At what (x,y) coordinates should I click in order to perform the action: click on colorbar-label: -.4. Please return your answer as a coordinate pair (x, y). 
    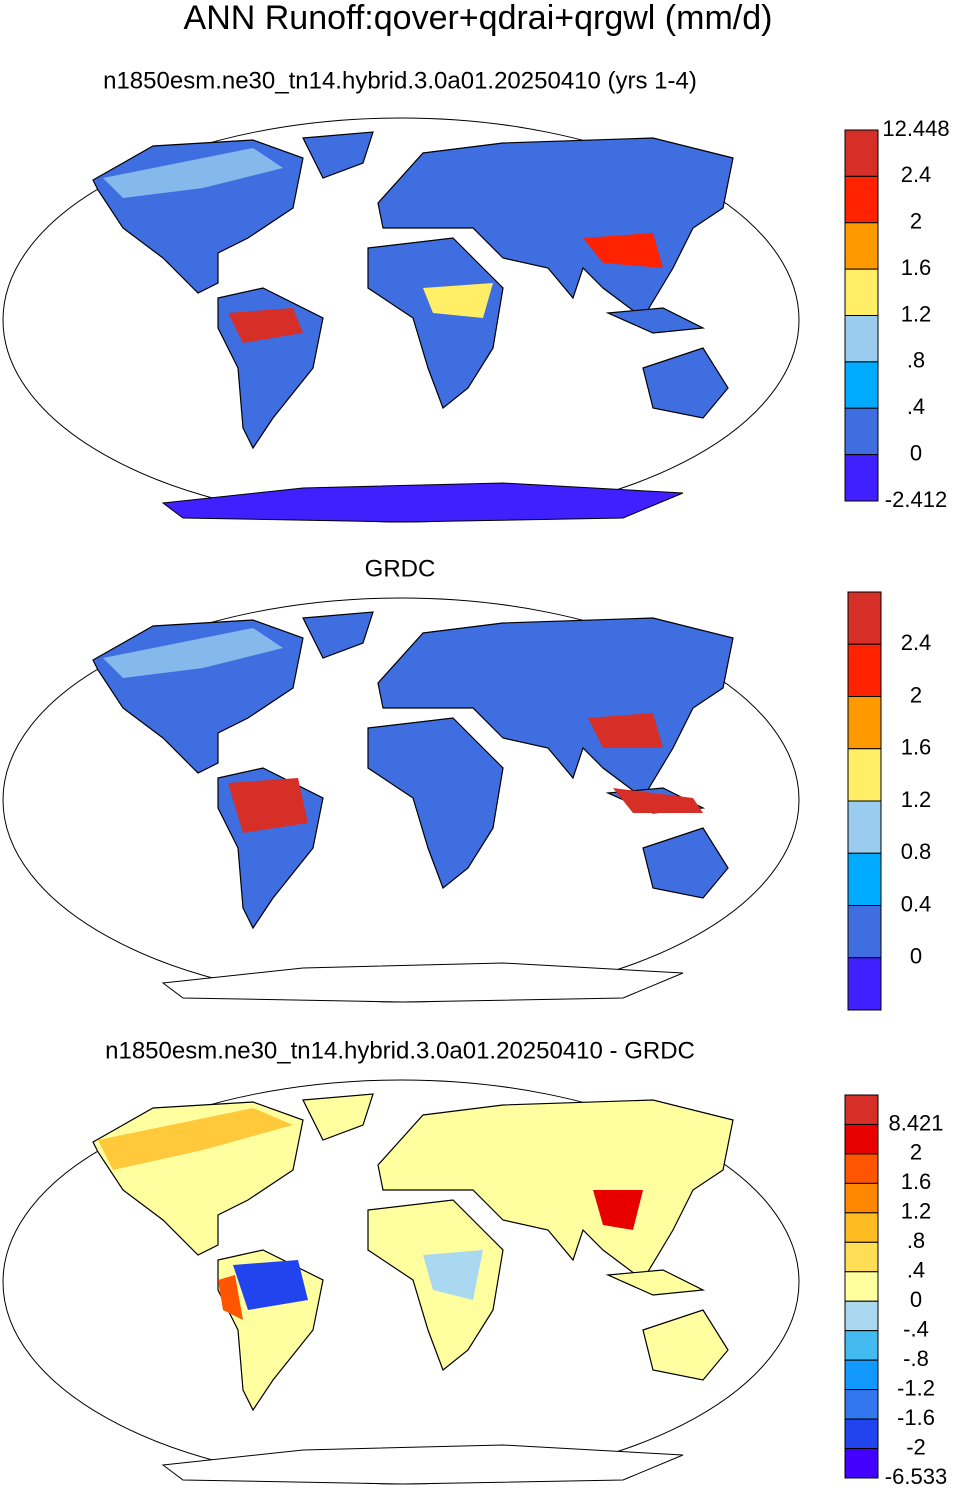
    Looking at the image, I should click on (916, 1329).